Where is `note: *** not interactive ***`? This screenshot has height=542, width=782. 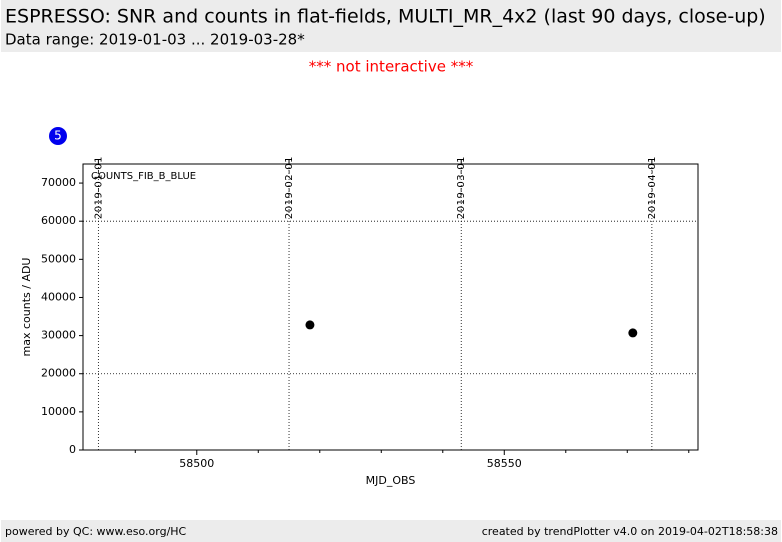 note: *** not interactive *** is located at coordinates (391, 67).